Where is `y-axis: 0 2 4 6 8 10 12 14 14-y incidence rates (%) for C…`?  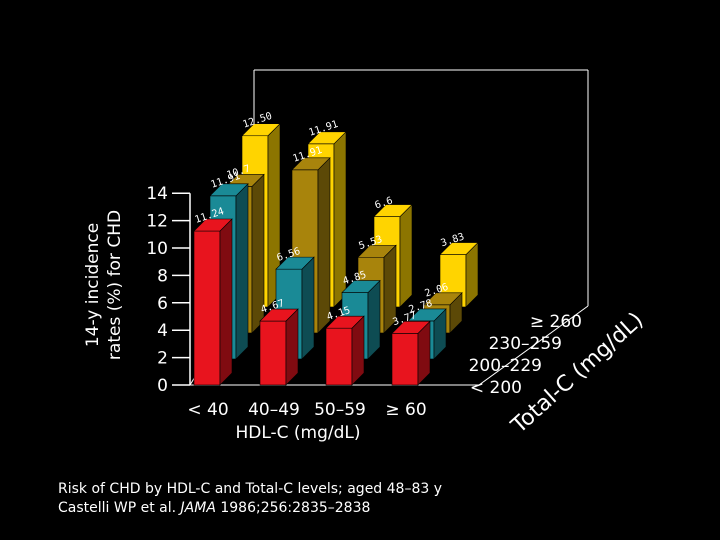 y-axis: 0 2 4 6 8 10 12 14 14-y incidence rates (%) for C… is located at coordinates (137, 290).